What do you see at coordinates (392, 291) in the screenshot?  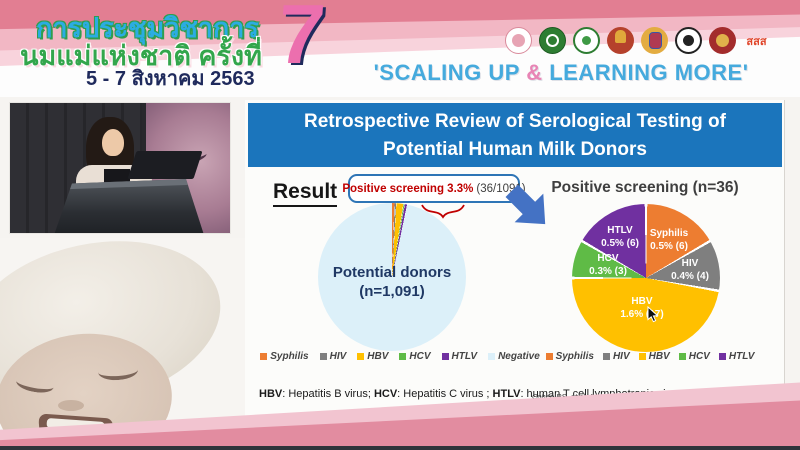 I see `donors-label-line2: (n=1,091)` at bounding box center [392, 291].